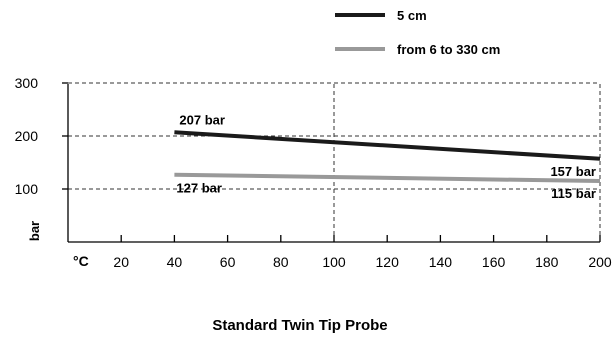  Describe the element at coordinates (228, 262) in the screenshot. I see `x-tick-label: 60` at that location.